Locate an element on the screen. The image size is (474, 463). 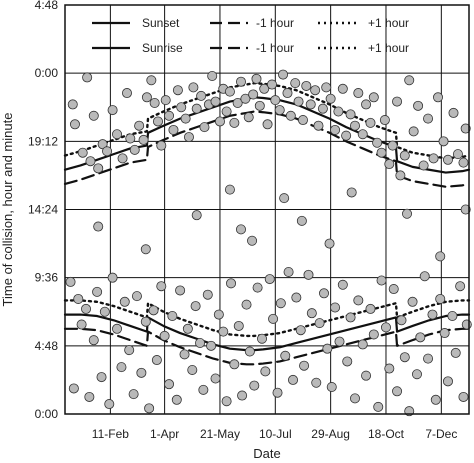
legend-label: +1 hour is located at coordinates (388, 48).